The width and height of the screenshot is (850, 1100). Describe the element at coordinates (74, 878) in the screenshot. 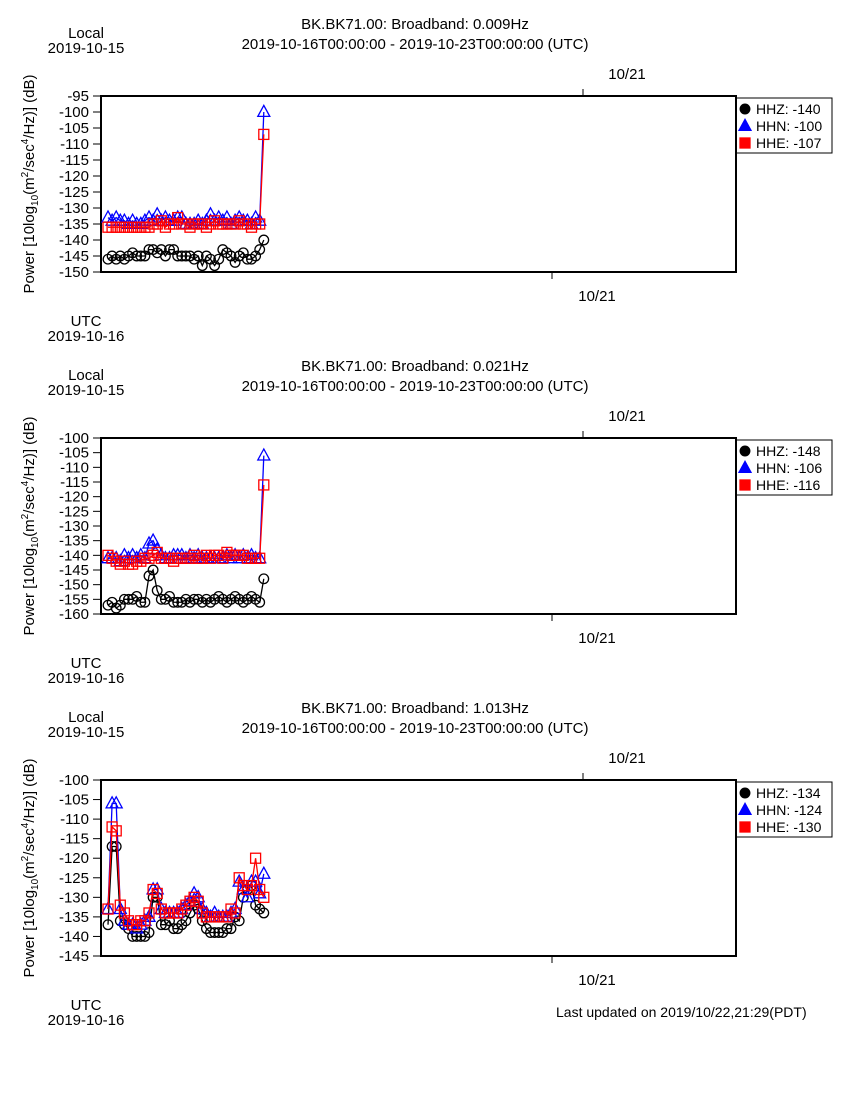

I see `y-tick-label: -125` at that location.